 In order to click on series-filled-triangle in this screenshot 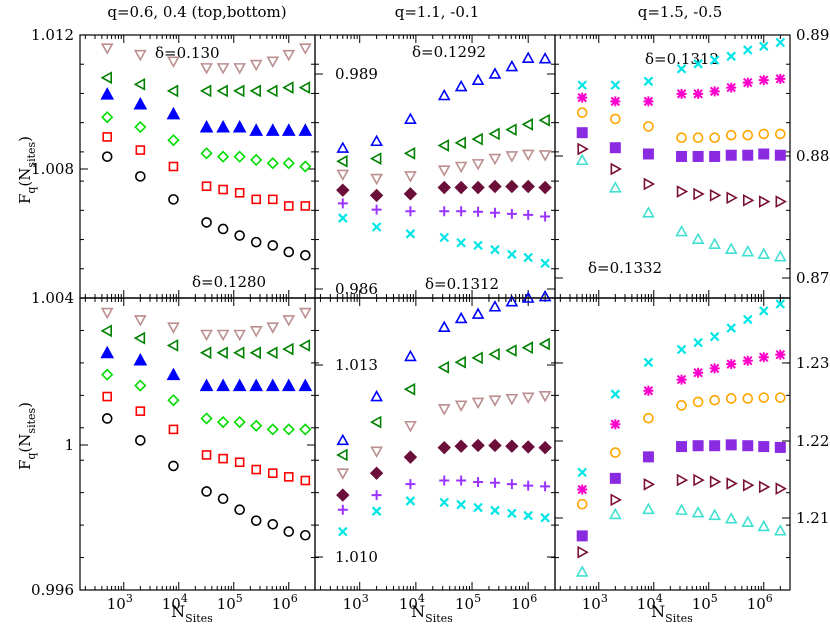, I will do `click(206, 368)`.